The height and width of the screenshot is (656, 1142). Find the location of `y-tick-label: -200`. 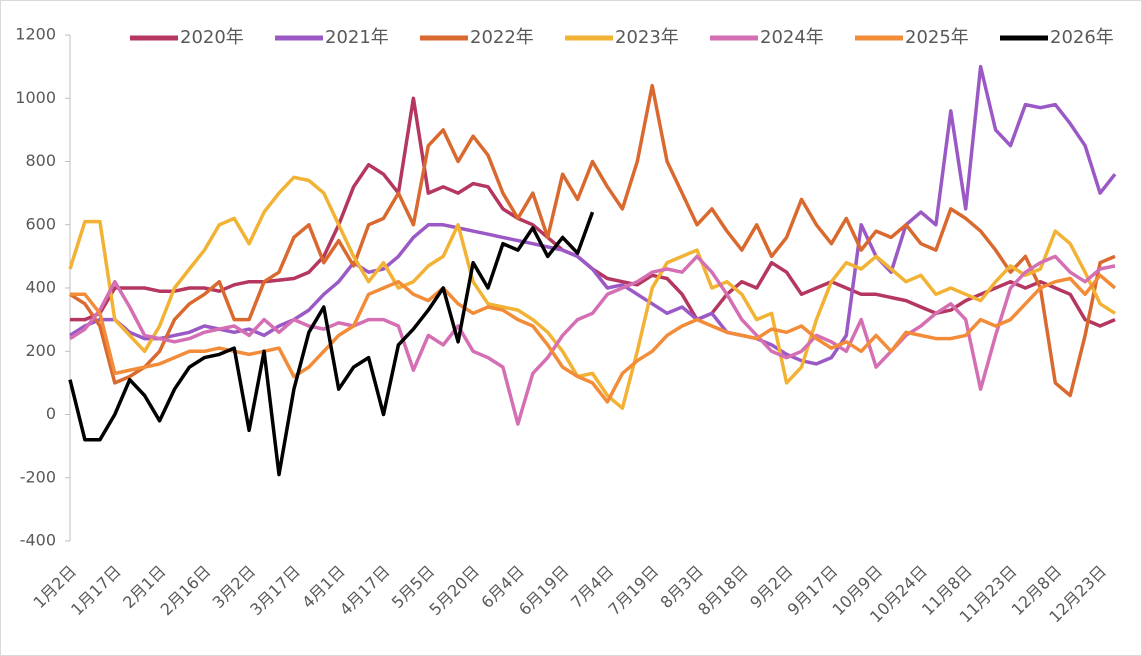

y-tick-label: -200 is located at coordinates (38, 476).